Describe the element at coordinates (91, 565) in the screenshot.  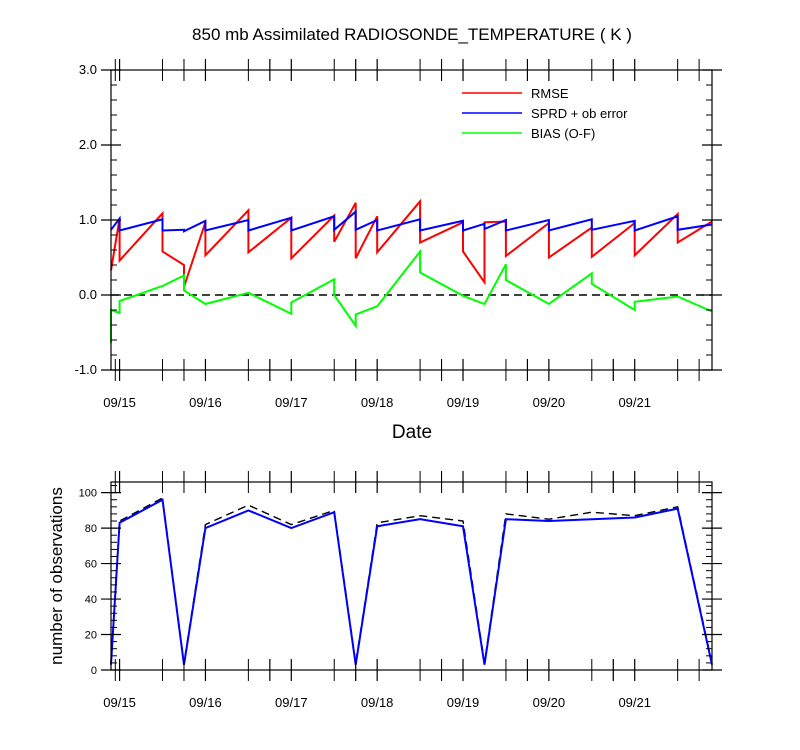
I see `y-tick-label: 60` at that location.